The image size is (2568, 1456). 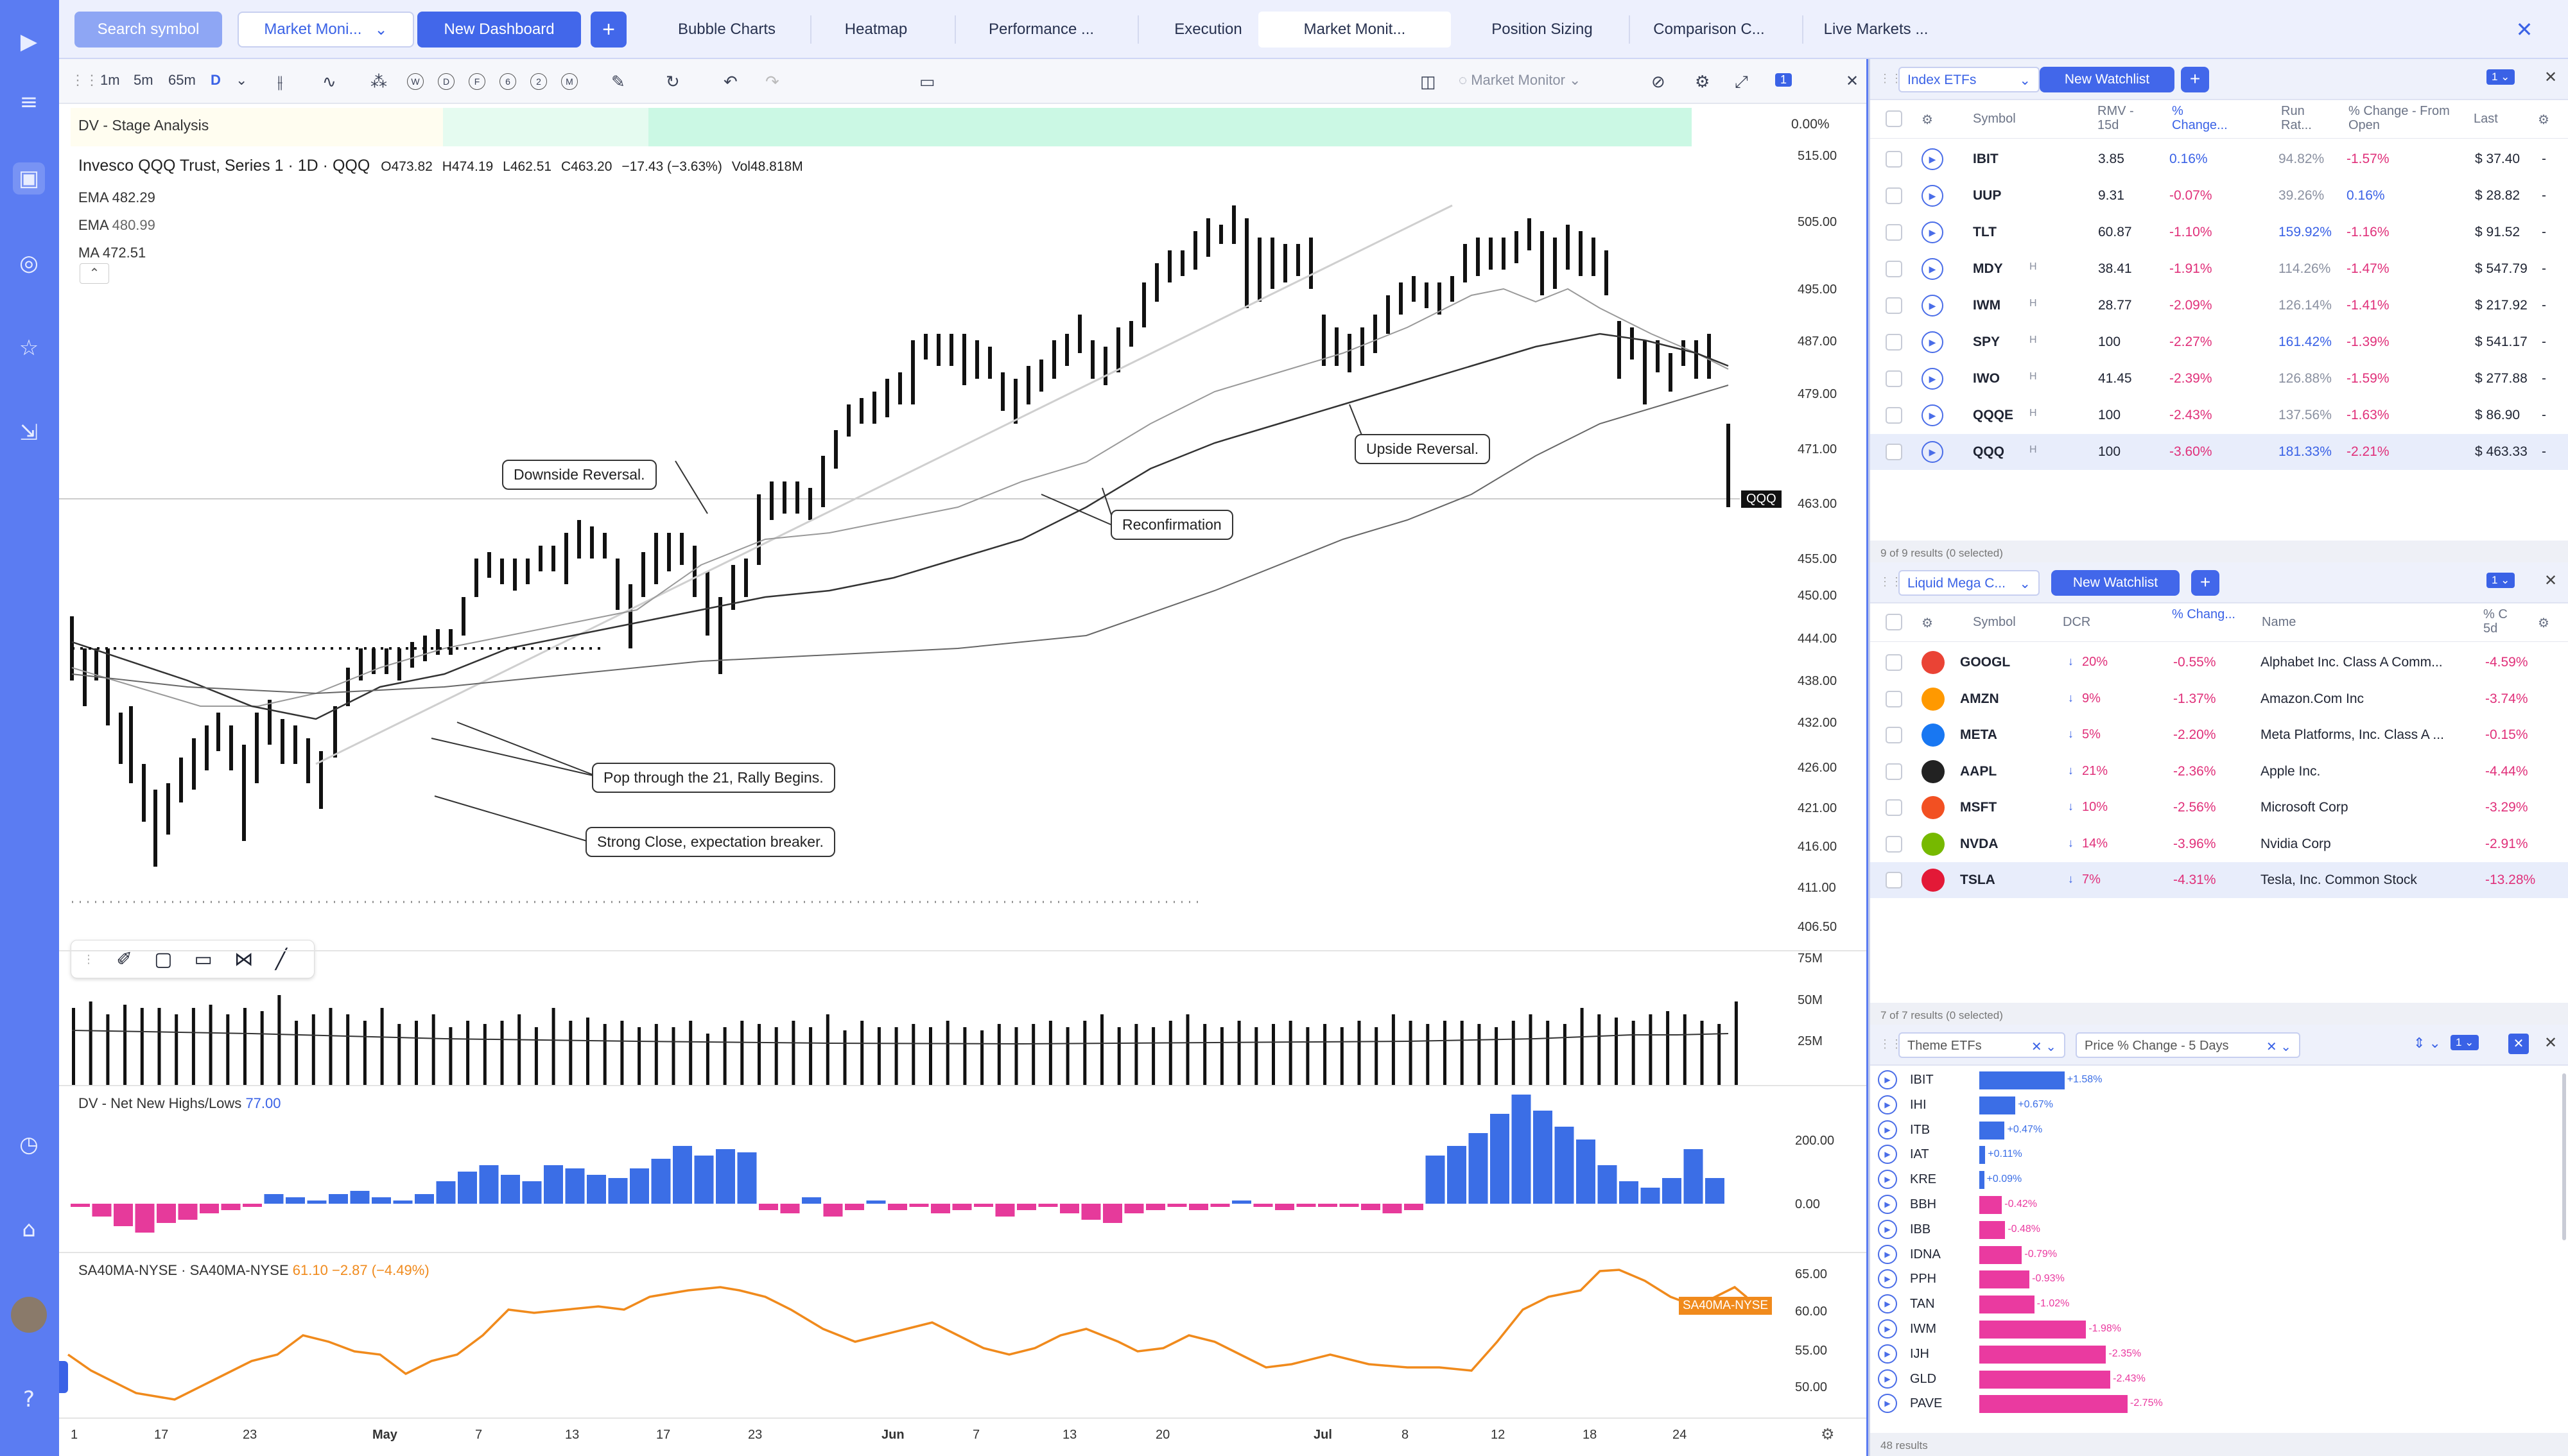 I want to click on symbol: IBIT, so click(x=1986, y=159).